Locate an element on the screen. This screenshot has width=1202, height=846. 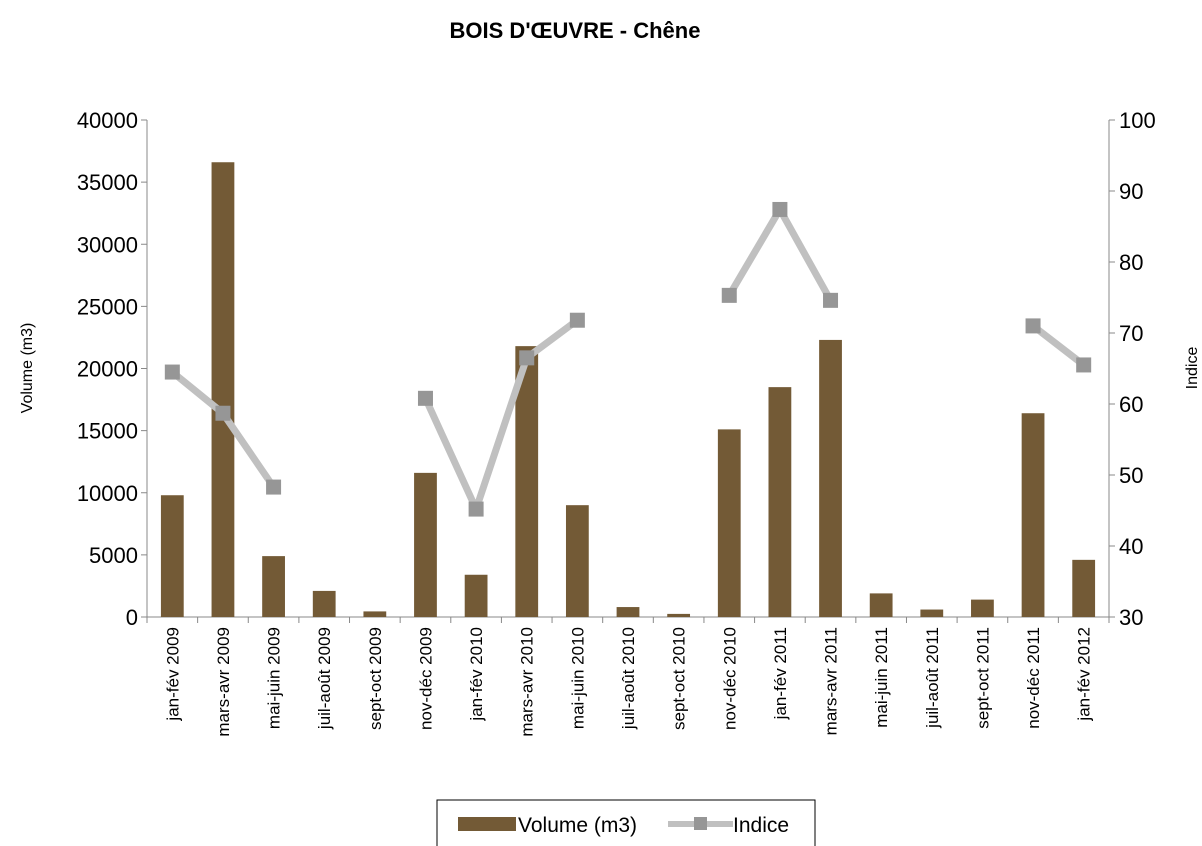
x-tick-label: jan-fév 2009 is located at coordinates (172, 674).